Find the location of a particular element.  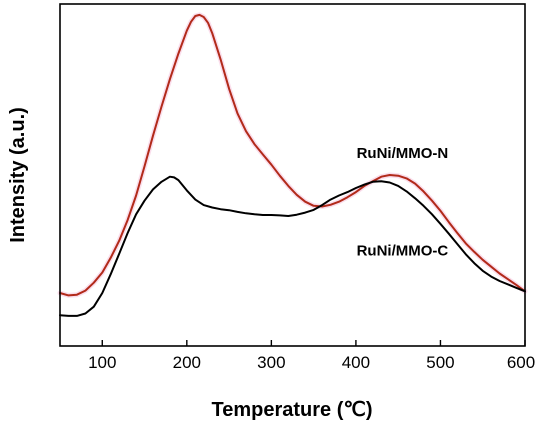

series-annotations: RuNi/MMO-N RuNi/MMO-C is located at coordinates (403, 202).